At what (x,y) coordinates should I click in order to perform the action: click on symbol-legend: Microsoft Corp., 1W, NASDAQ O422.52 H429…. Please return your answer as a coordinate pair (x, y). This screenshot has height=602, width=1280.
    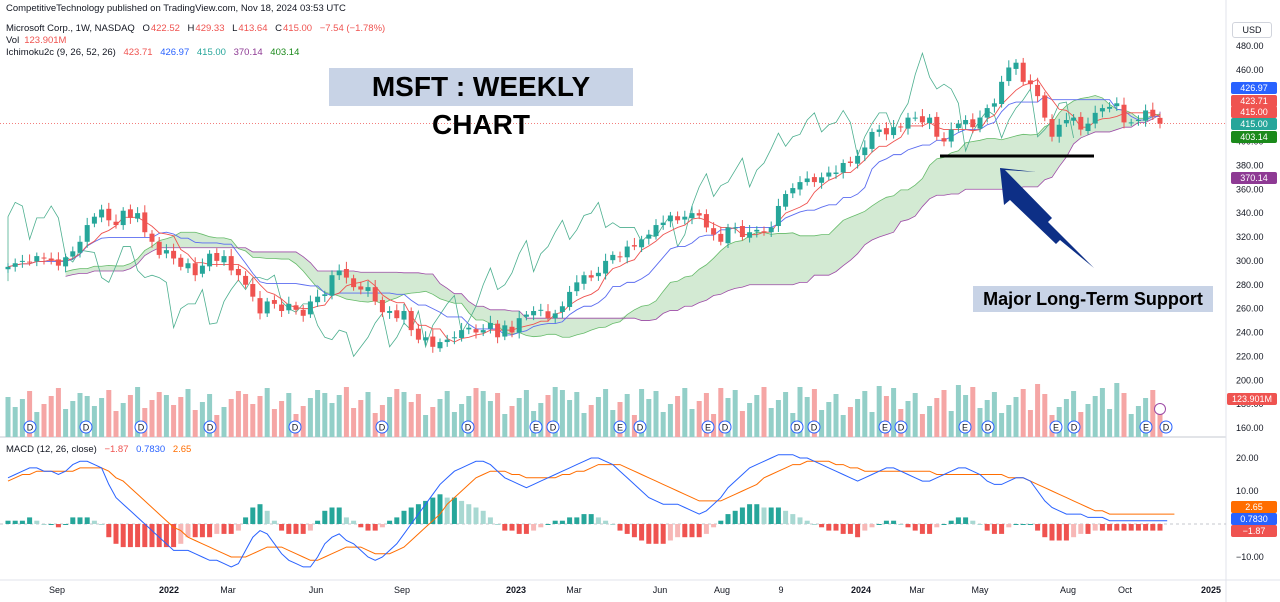
    Looking at the image, I should click on (196, 28).